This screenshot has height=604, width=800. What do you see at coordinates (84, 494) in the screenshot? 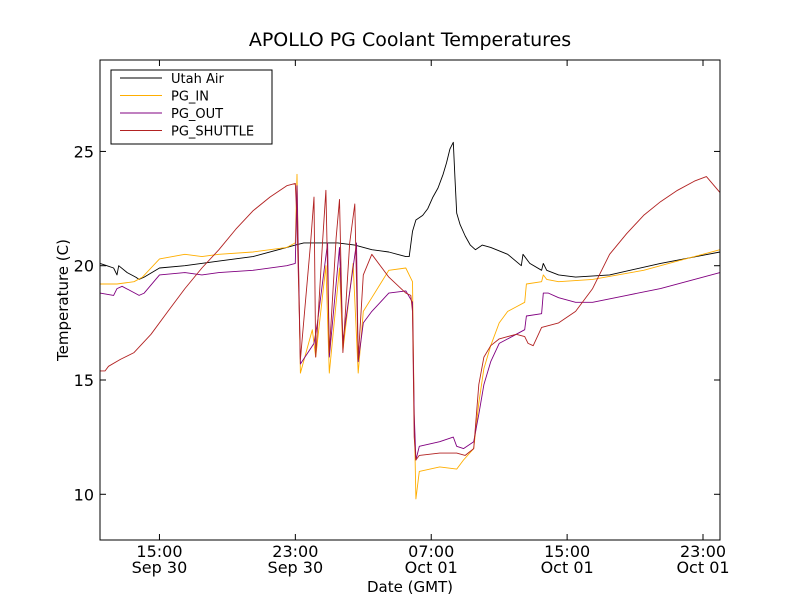
I see `y-tick-label: 10` at bounding box center [84, 494].